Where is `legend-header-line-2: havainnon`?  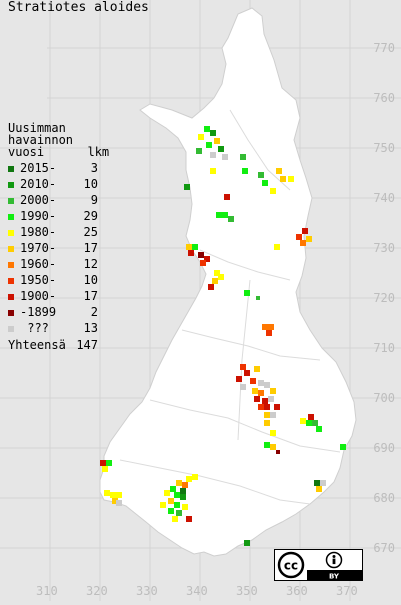 legend-header-line-2: havainnon is located at coordinates (41, 140).